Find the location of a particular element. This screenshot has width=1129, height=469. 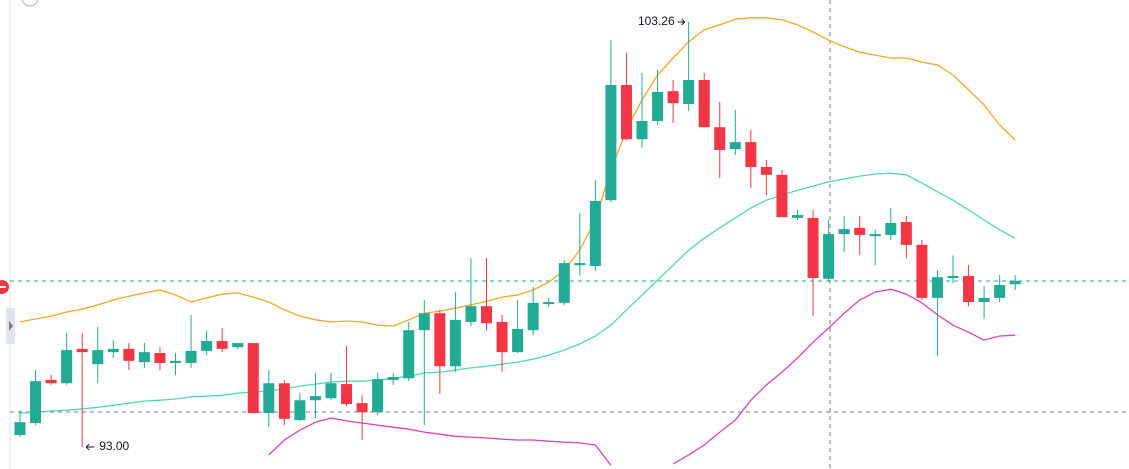

high-arrow is located at coordinates (681, 22).